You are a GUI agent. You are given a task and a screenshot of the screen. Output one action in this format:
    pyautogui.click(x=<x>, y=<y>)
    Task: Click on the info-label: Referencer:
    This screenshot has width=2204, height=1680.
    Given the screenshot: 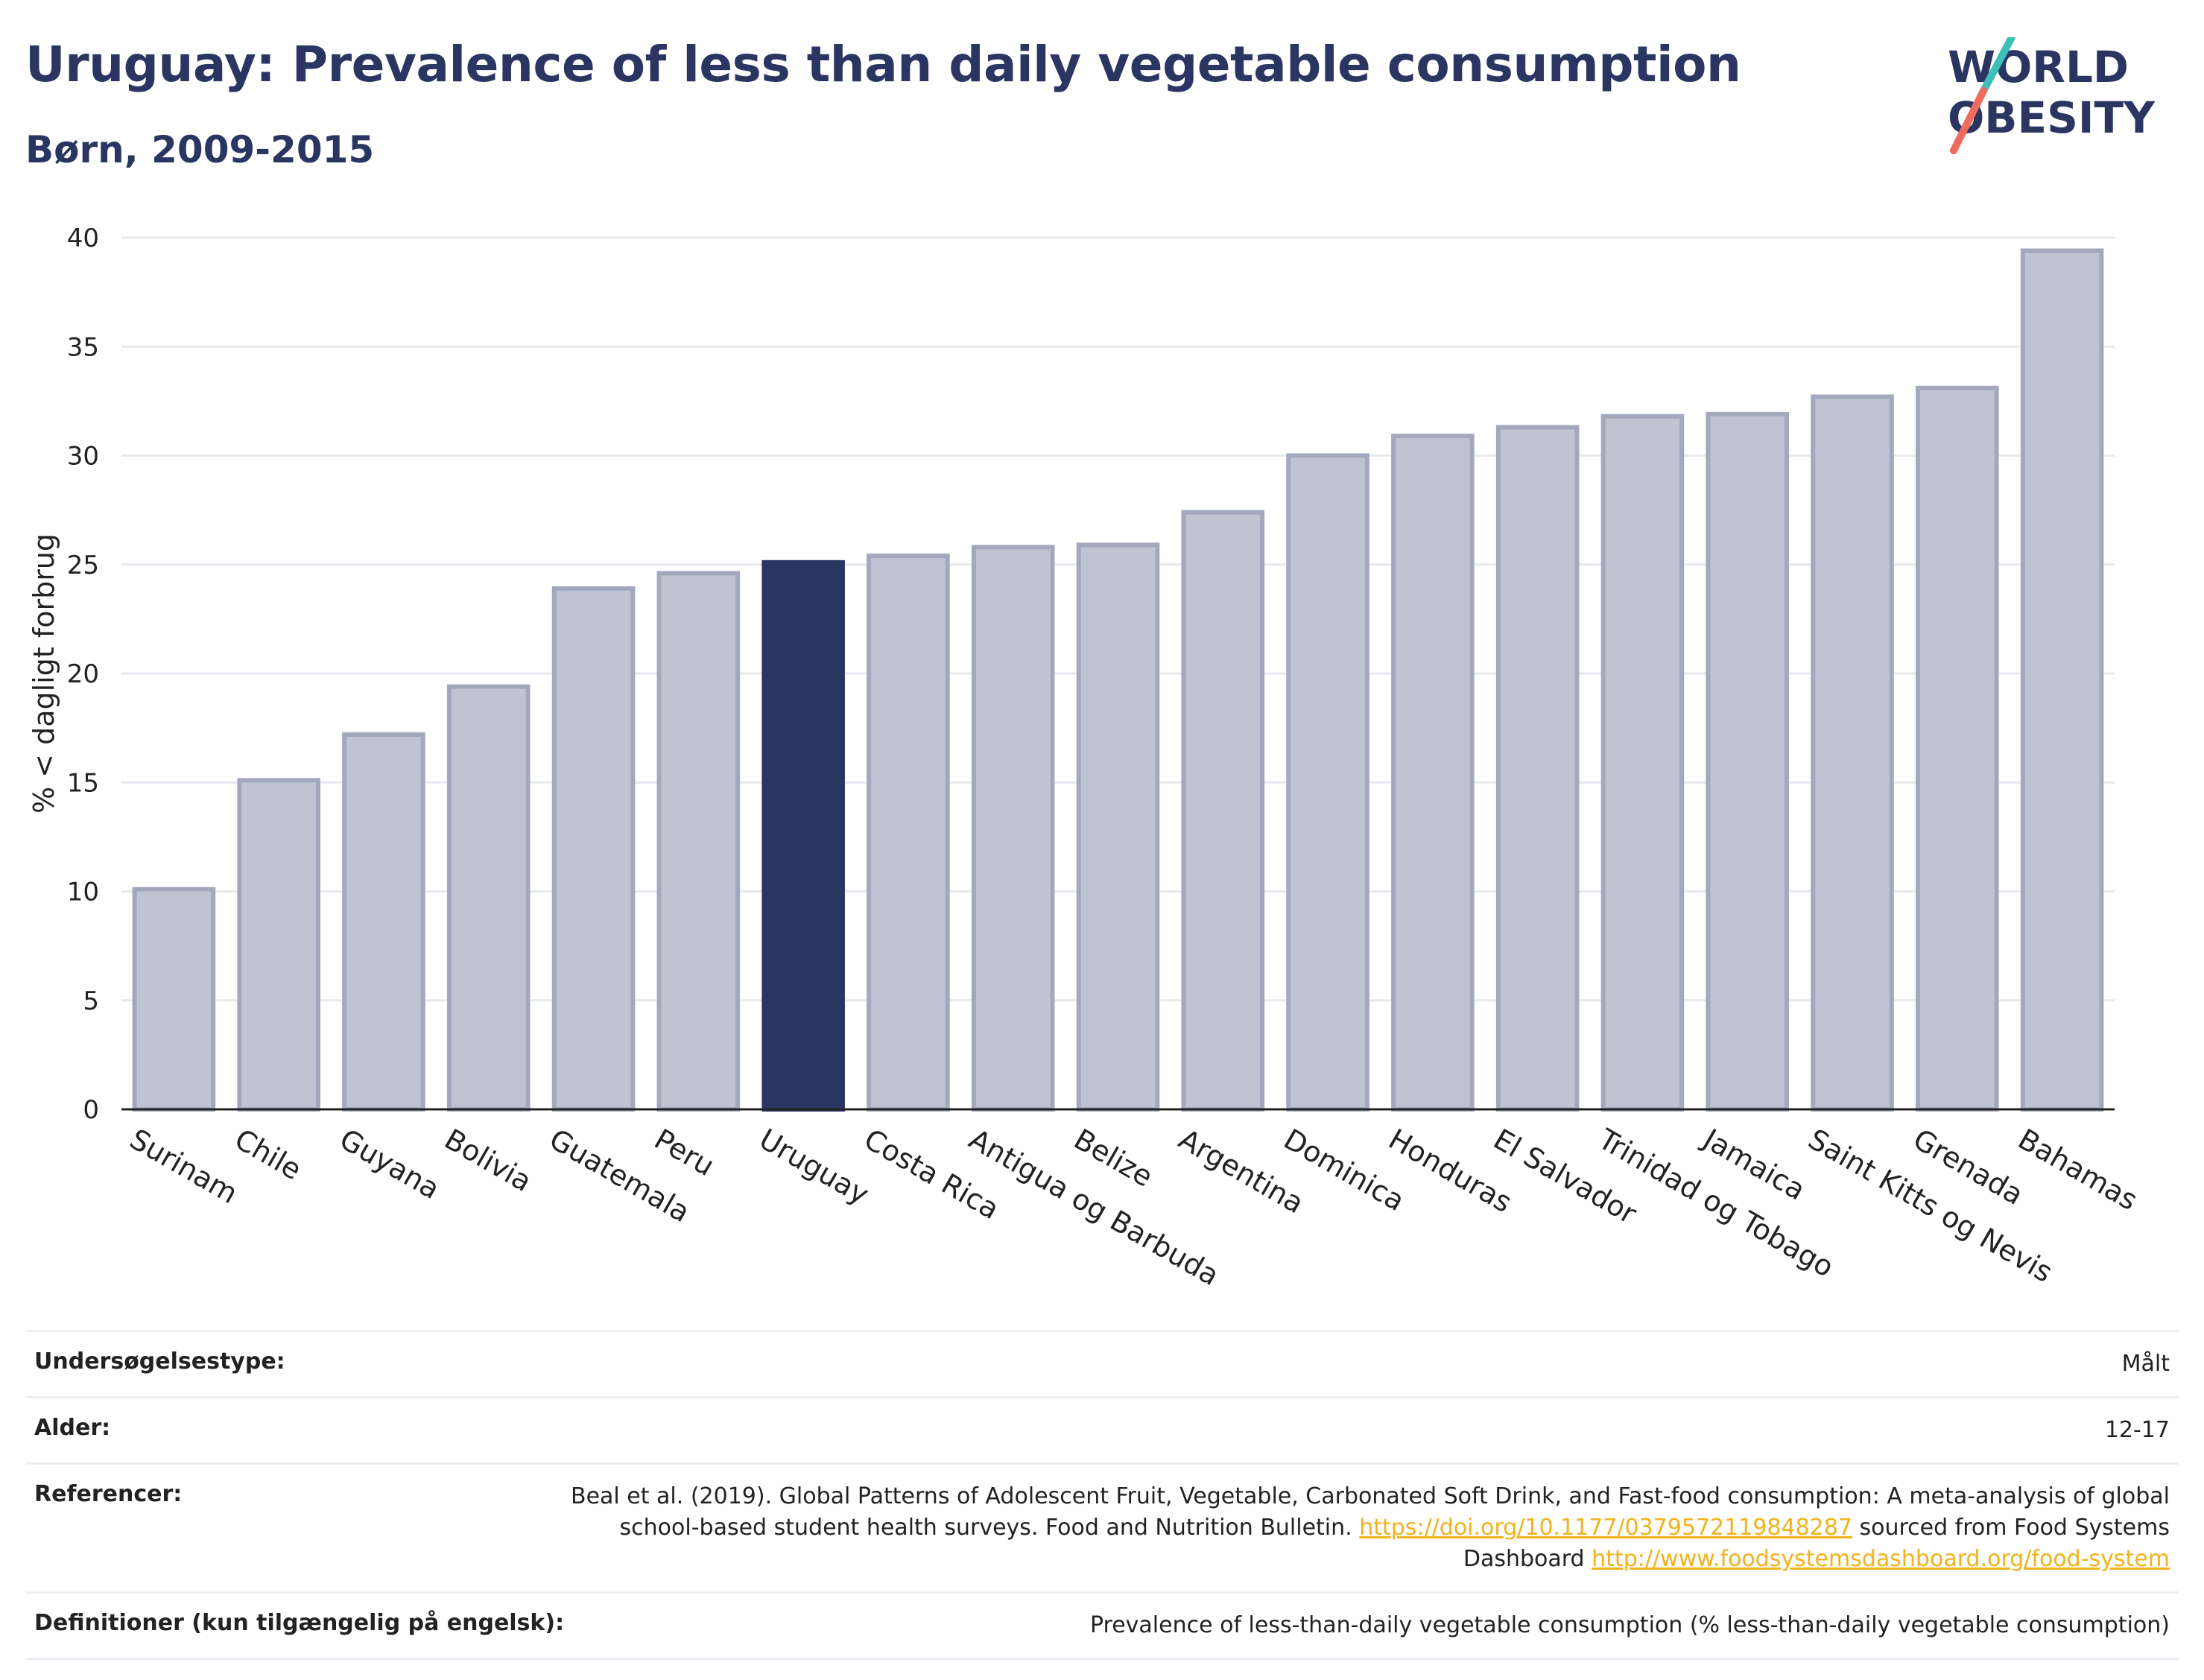 What is the action you would take?
    pyautogui.click(x=108, y=1494)
    